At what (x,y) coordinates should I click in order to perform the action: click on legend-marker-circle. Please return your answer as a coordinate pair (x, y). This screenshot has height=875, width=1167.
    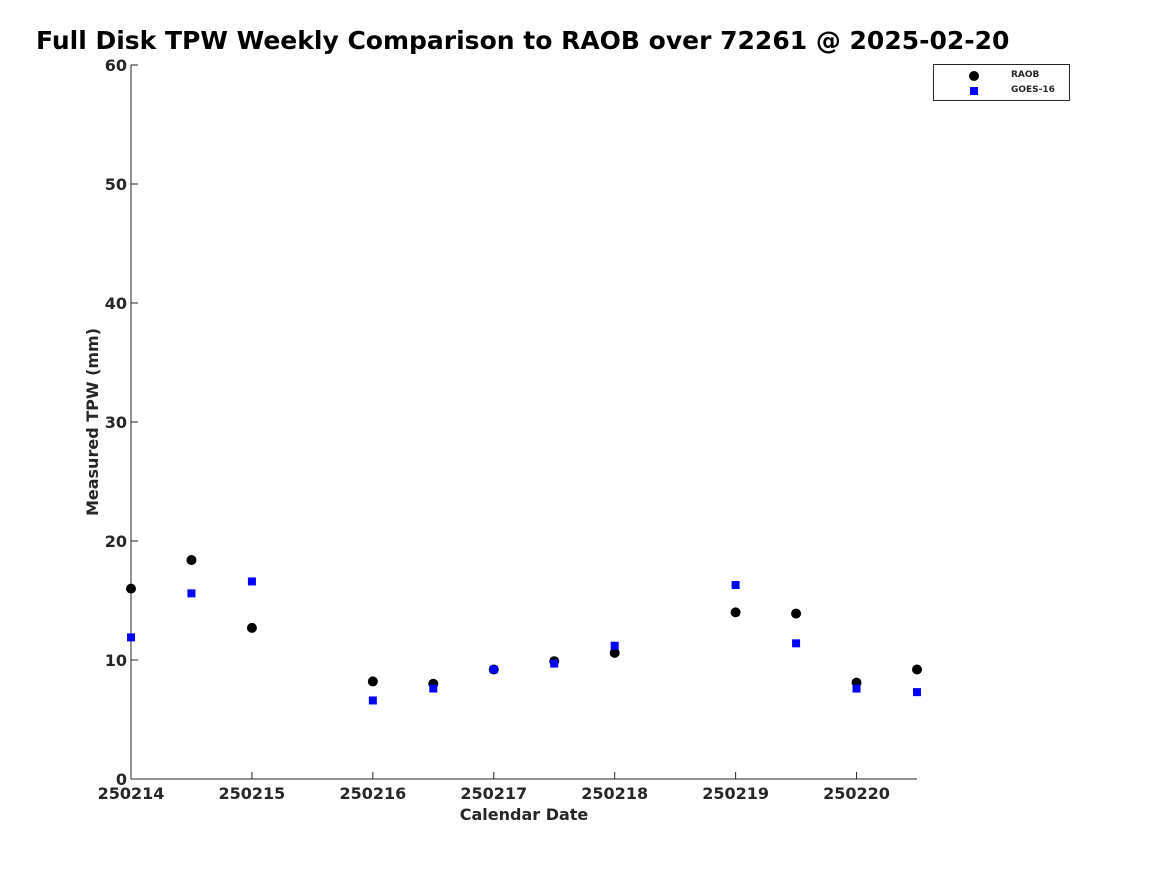
    Looking at the image, I should click on (974, 76).